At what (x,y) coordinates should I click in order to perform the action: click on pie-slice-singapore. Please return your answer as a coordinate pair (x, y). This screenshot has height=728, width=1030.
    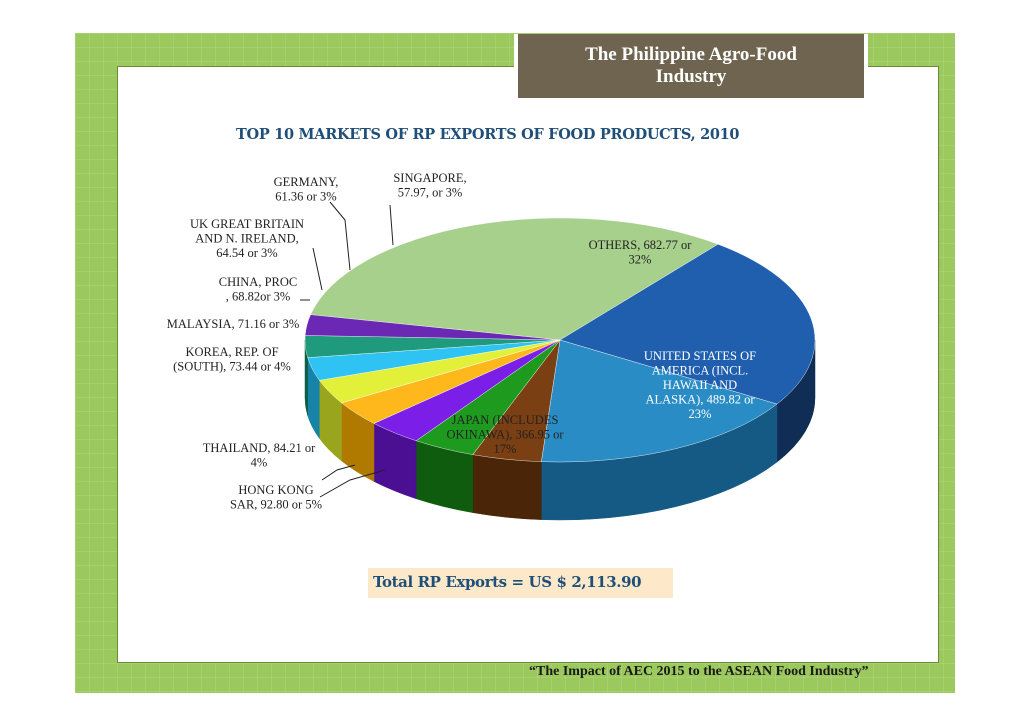
    Looking at the image, I should click on (432, 327).